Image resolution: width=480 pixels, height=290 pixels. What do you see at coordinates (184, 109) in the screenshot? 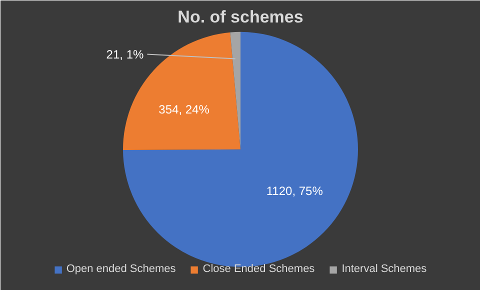
I see `data-label: 354, 24%` at bounding box center [184, 109].